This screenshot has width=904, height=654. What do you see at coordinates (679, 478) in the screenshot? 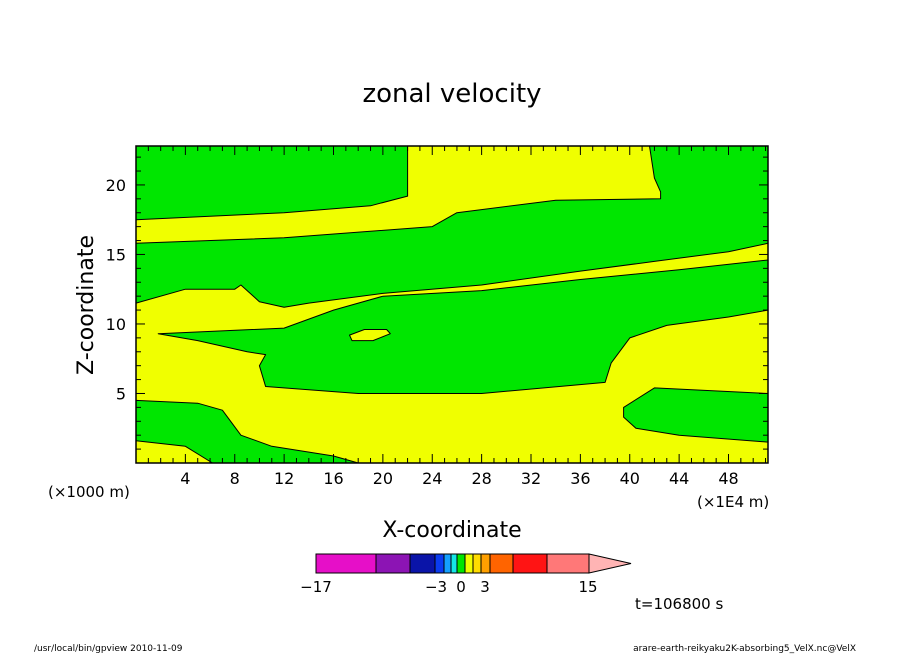
I see `x-tick-label: 44` at bounding box center [679, 478].